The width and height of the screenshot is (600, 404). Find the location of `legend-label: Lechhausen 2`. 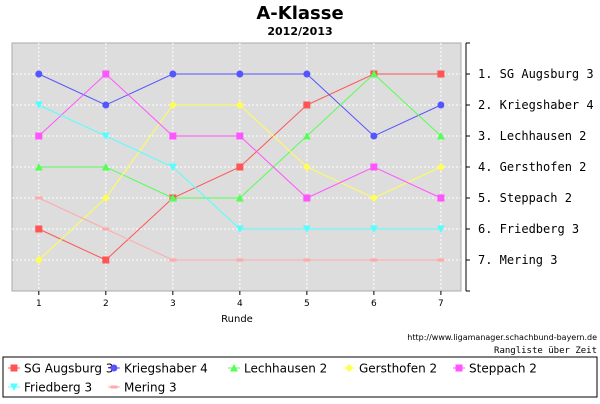

legend-label: Lechhausen 2 is located at coordinates (285, 369).